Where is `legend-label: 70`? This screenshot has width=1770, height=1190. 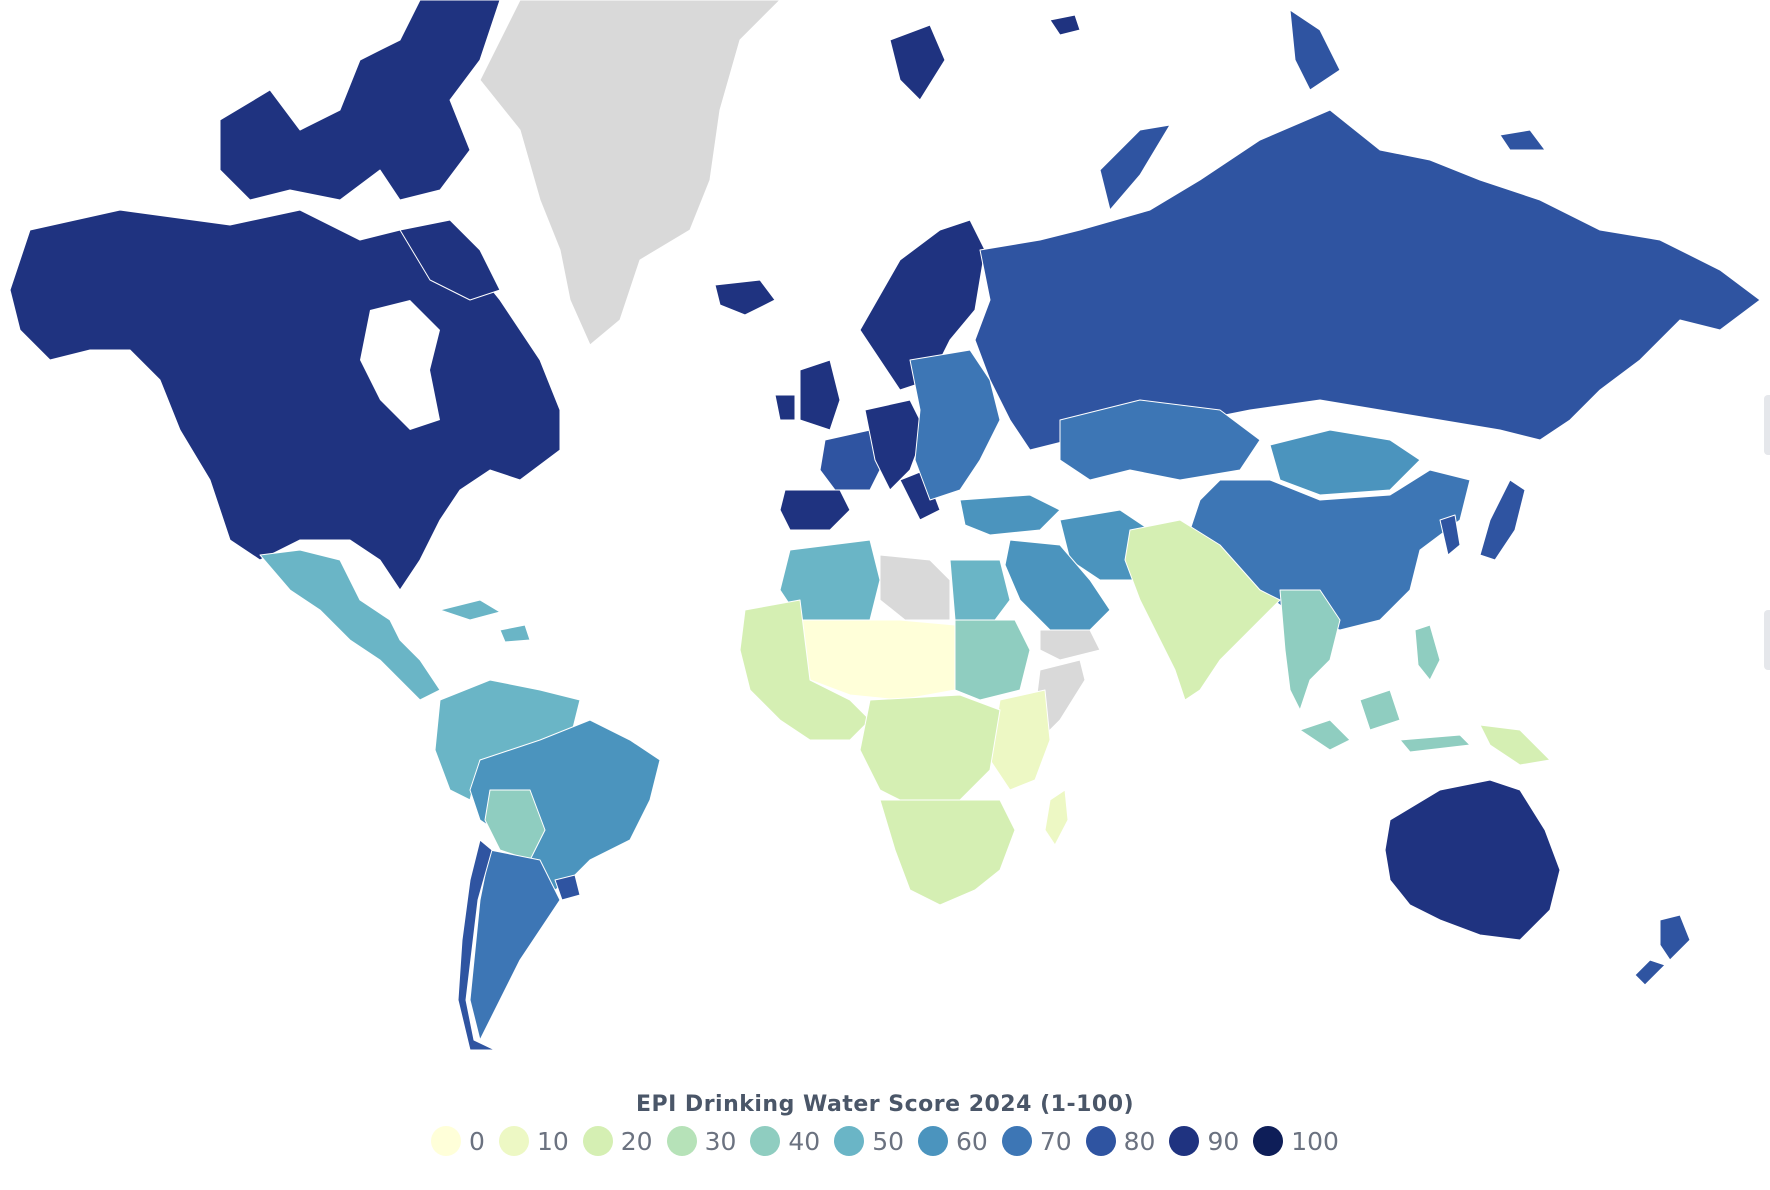
legend-label: 70 is located at coordinates (1055, 1141).